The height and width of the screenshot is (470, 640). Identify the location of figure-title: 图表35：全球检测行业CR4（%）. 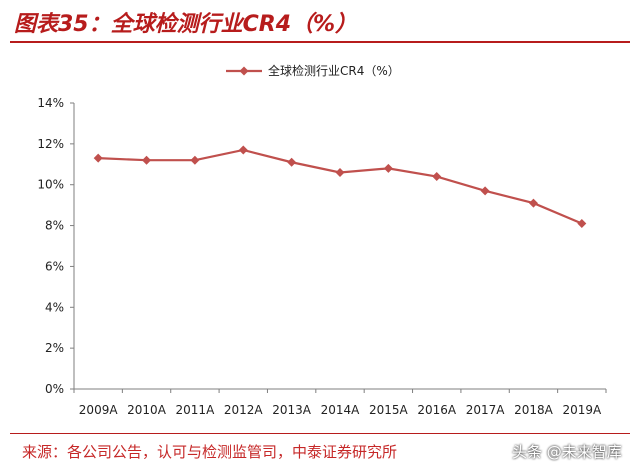
(186, 24).